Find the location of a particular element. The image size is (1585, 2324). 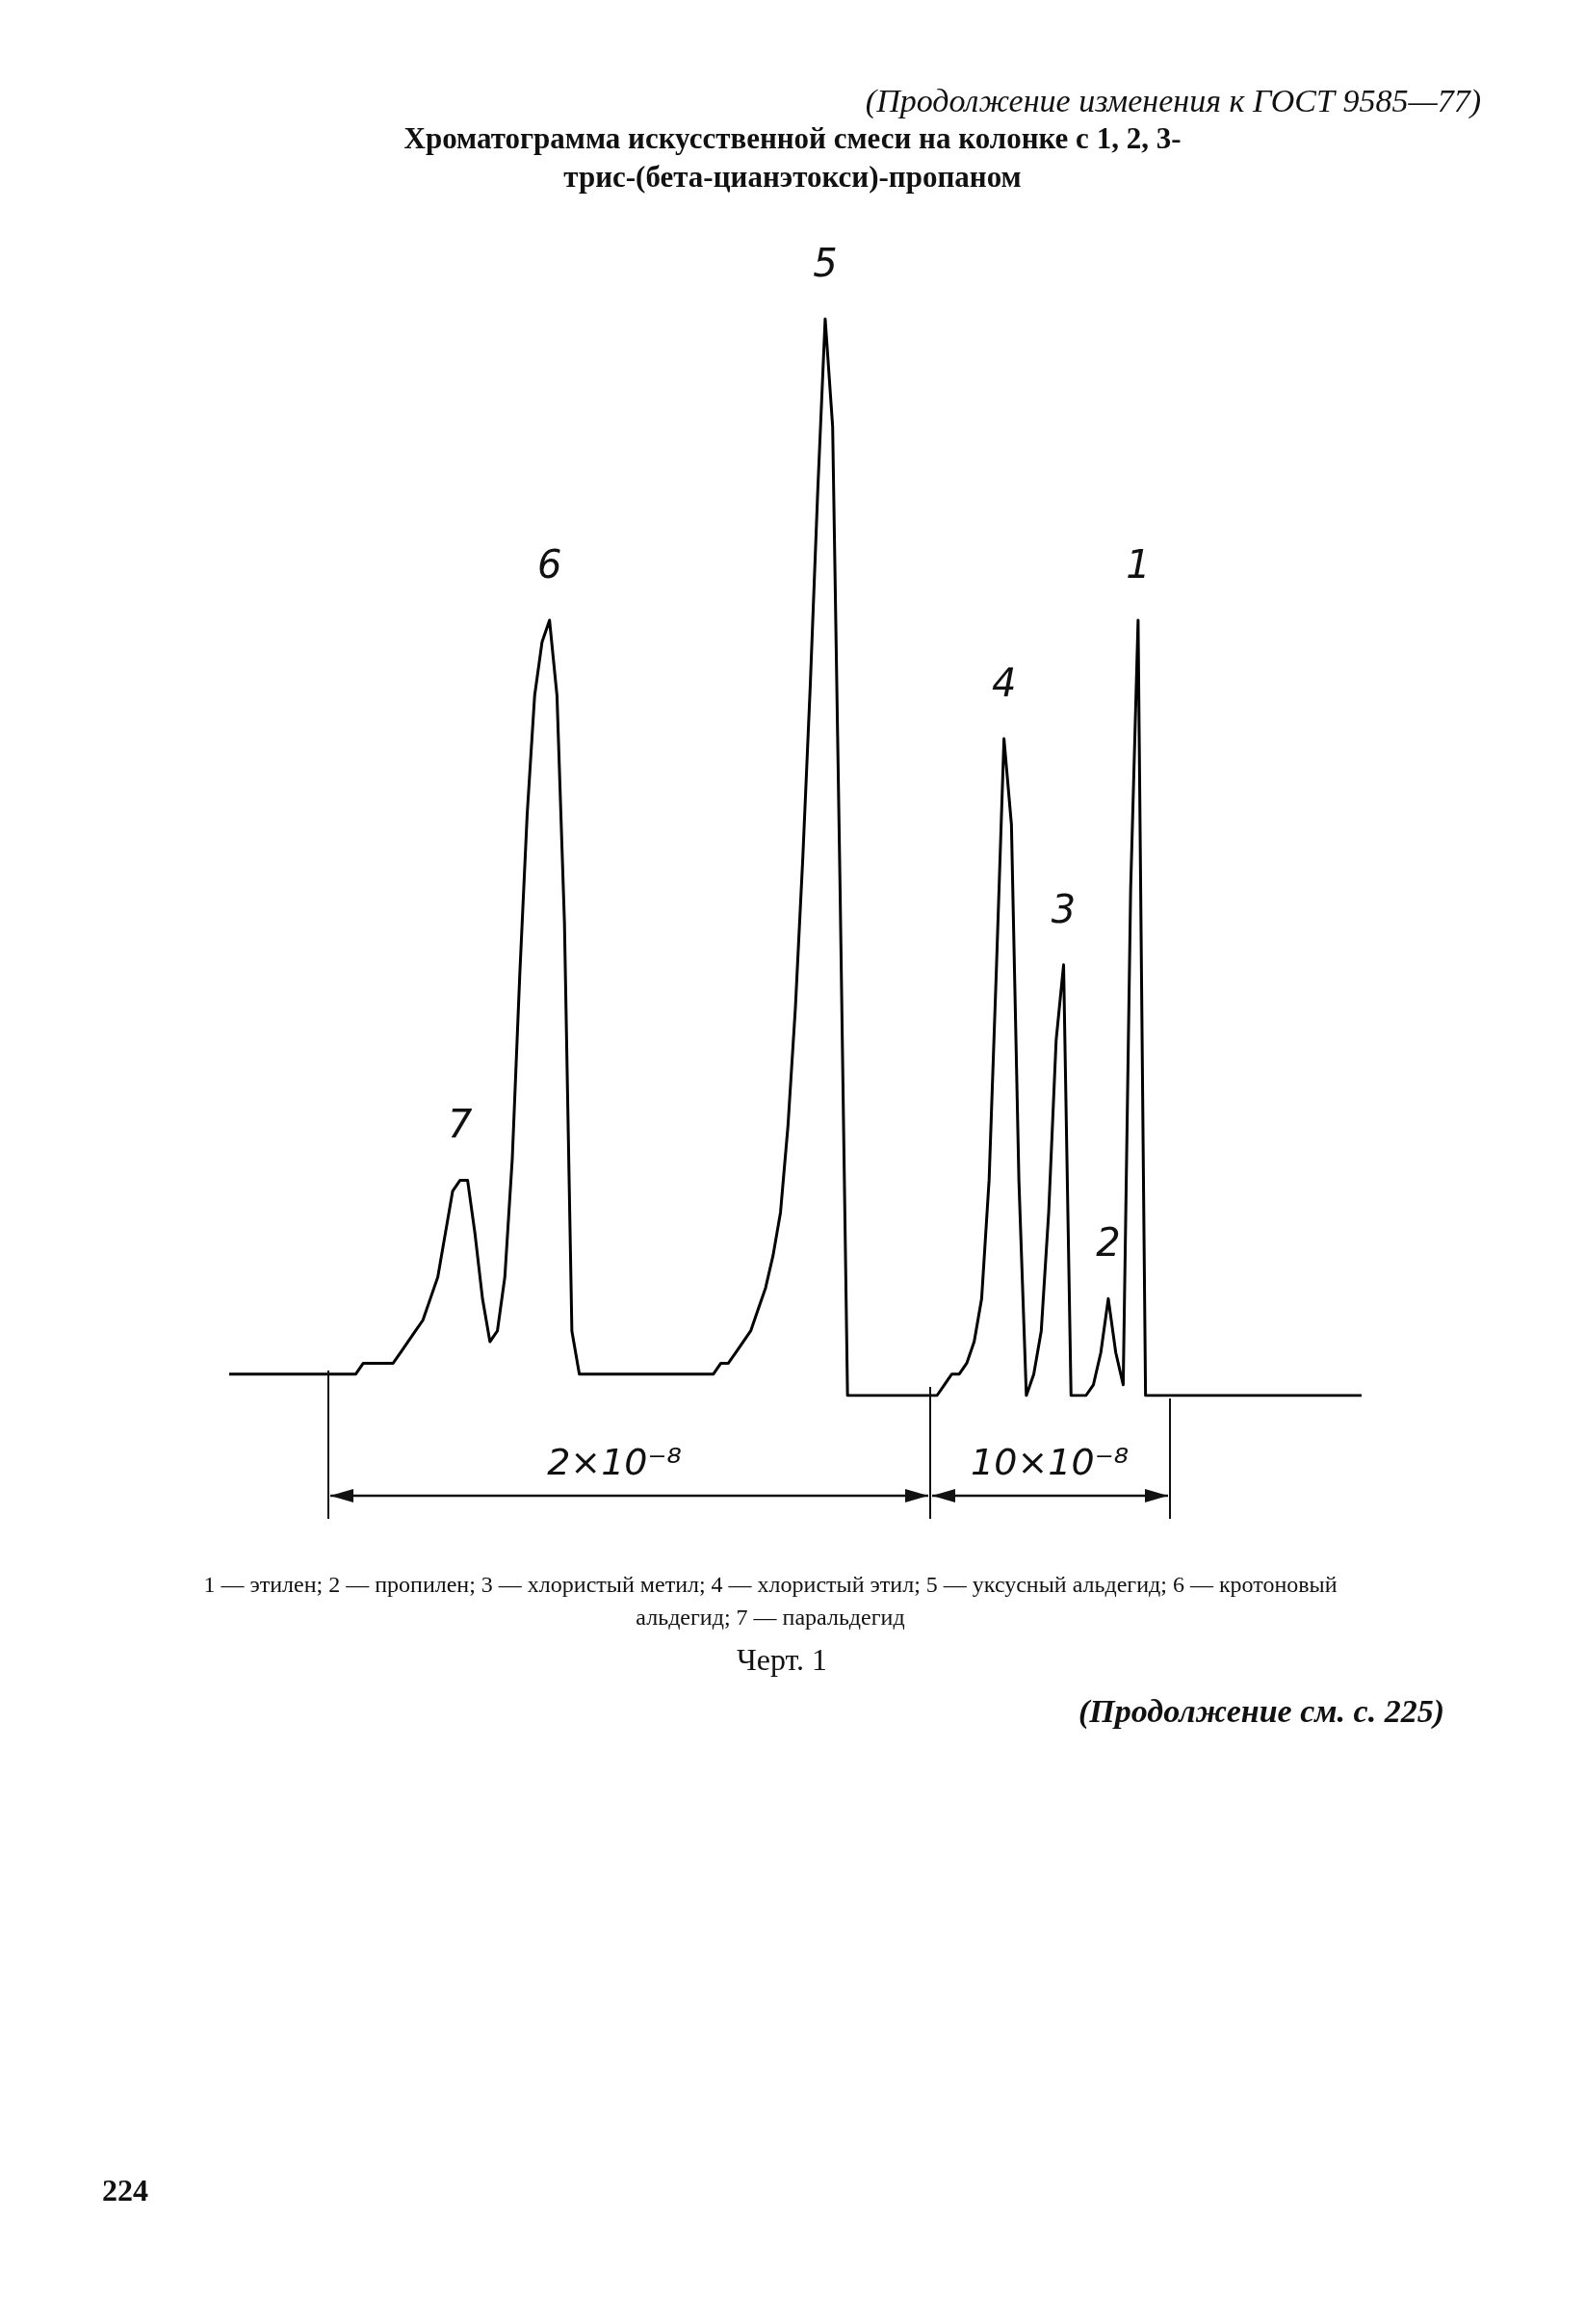

text: 1 — этилен; 2 — пропилен; 3 — хлористый метил; 4 — хлористый этил; 5 — уксусный альдегид; 6 — кротоновый альдегид; 7 — паральдегид is located at coordinates (770, 1602).